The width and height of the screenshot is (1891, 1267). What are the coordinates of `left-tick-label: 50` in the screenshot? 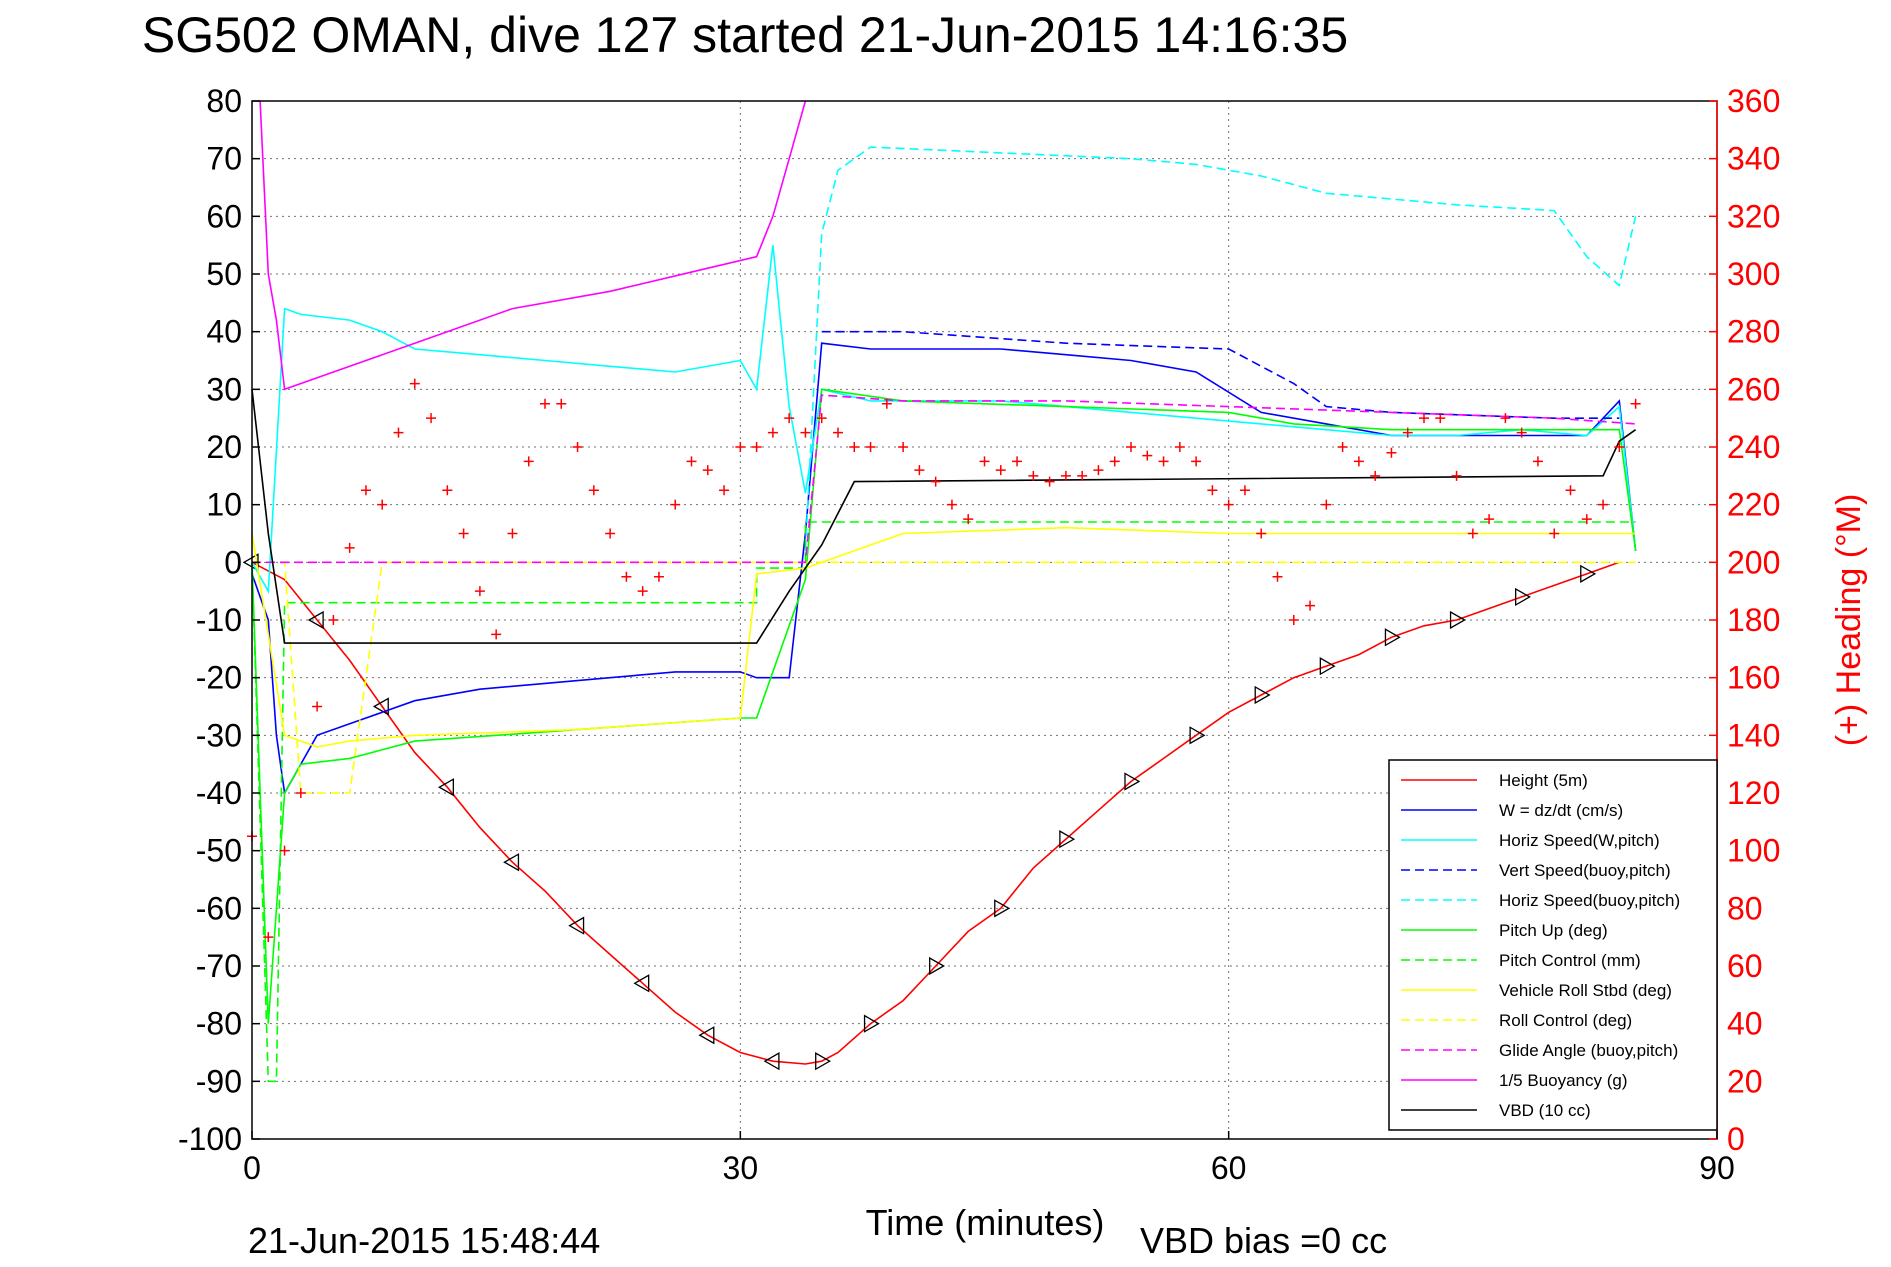 It's located at (224, 274).